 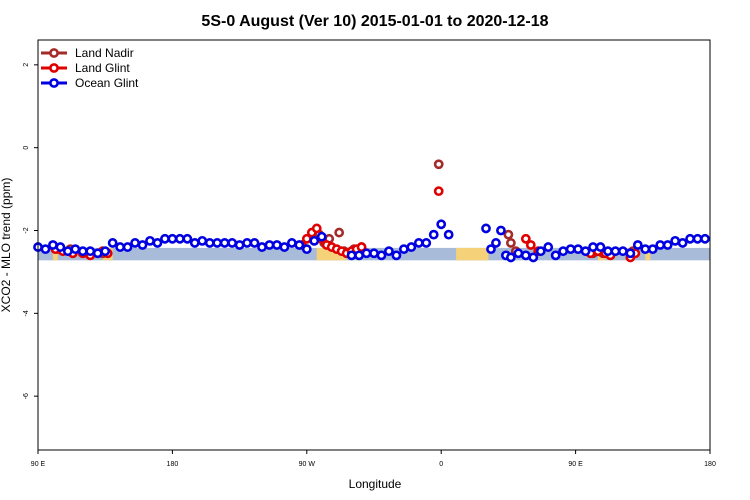 What do you see at coordinates (441, 464) in the screenshot?
I see `x-tick-label: 0` at bounding box center [441, 464].